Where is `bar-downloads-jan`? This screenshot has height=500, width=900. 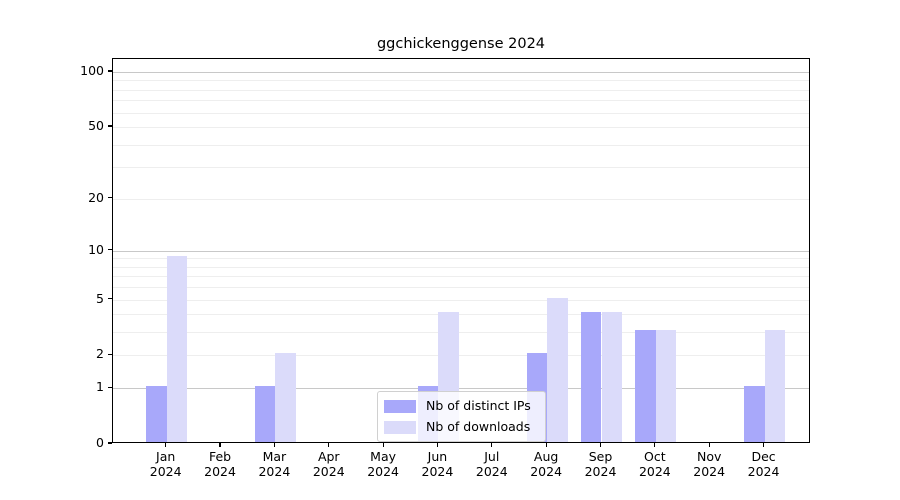
bar-downloads-jan is located at coordinates (177, 349).